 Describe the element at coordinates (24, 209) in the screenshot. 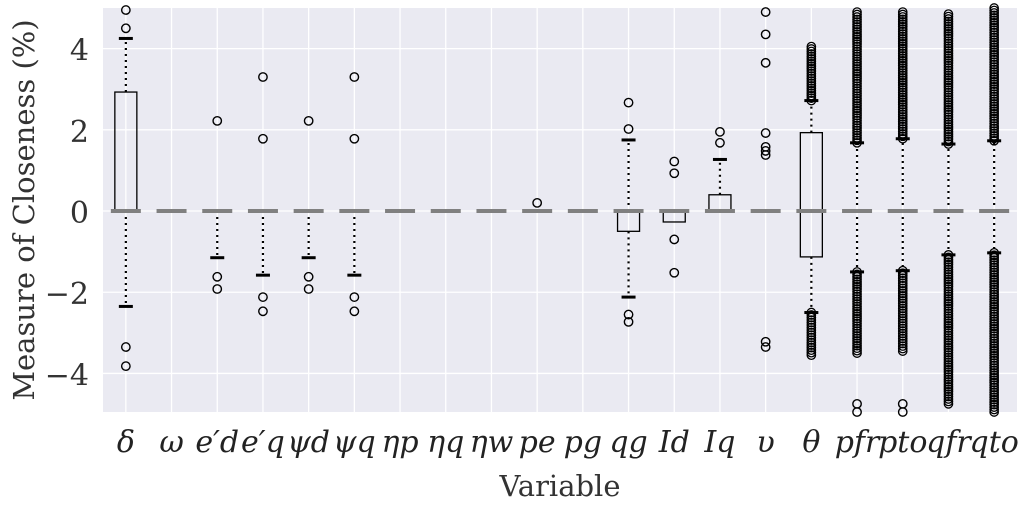

I see `y-axis-label: Measure of Closeness (%)` at that location.